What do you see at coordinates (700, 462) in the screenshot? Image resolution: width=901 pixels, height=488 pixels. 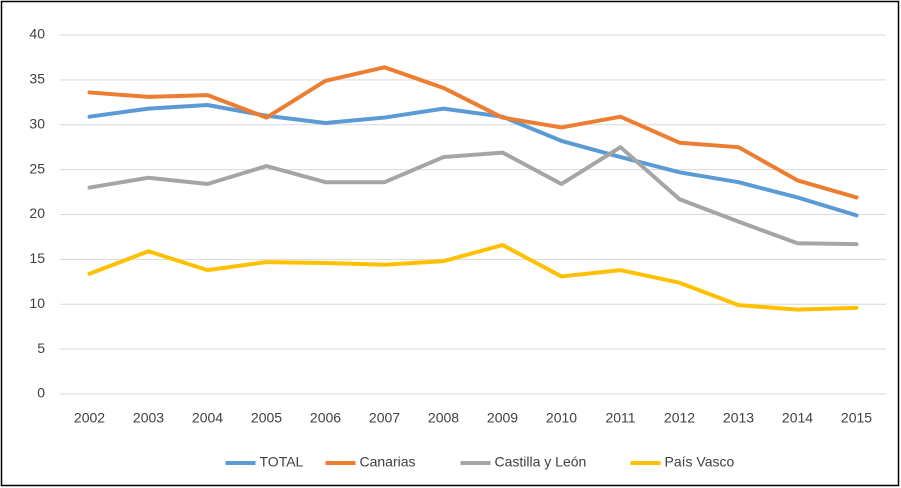 I see `legend-label: País Vasco` at bounding box center [700, 462].